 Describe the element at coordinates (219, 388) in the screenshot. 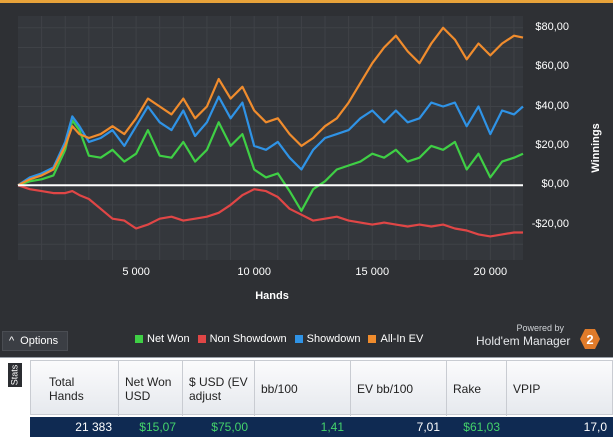

I see `column-header-ev-adjusted: $ USD (EV adjust` at that location.